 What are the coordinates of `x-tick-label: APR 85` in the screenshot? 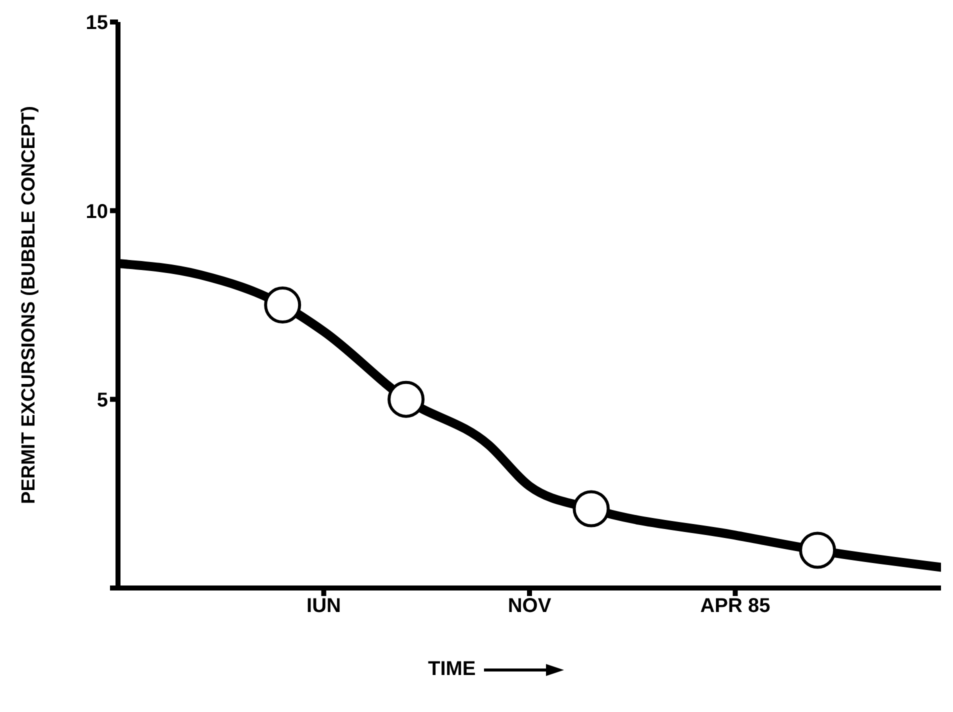 It's located at (735, 606).